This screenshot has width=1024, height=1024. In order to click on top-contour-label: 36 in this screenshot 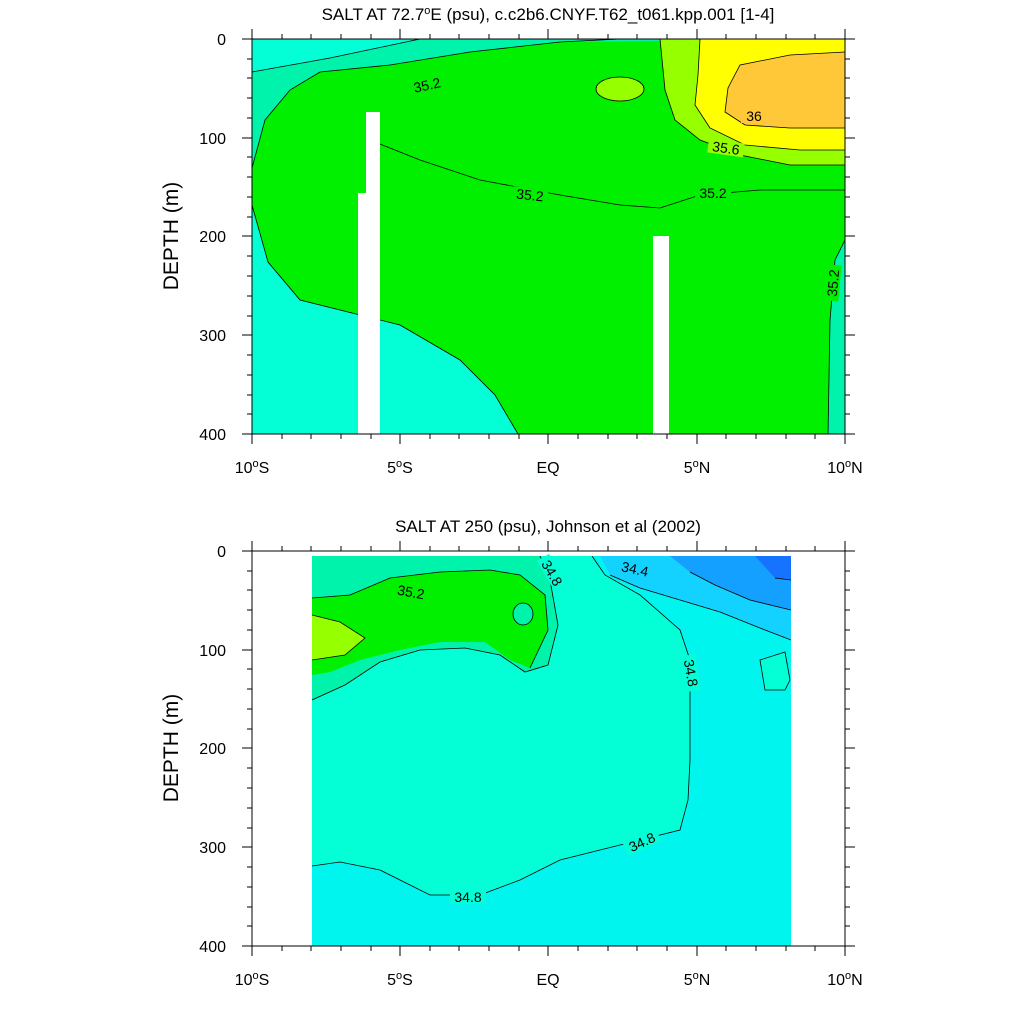, I will do `click(754, 116)`.